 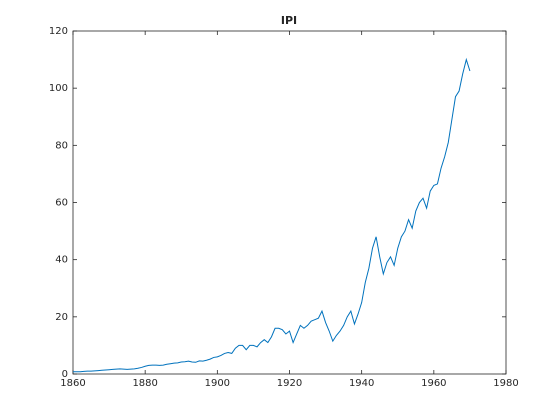 I want to click on y-tick-label: 40, so click(x=61, y=260).